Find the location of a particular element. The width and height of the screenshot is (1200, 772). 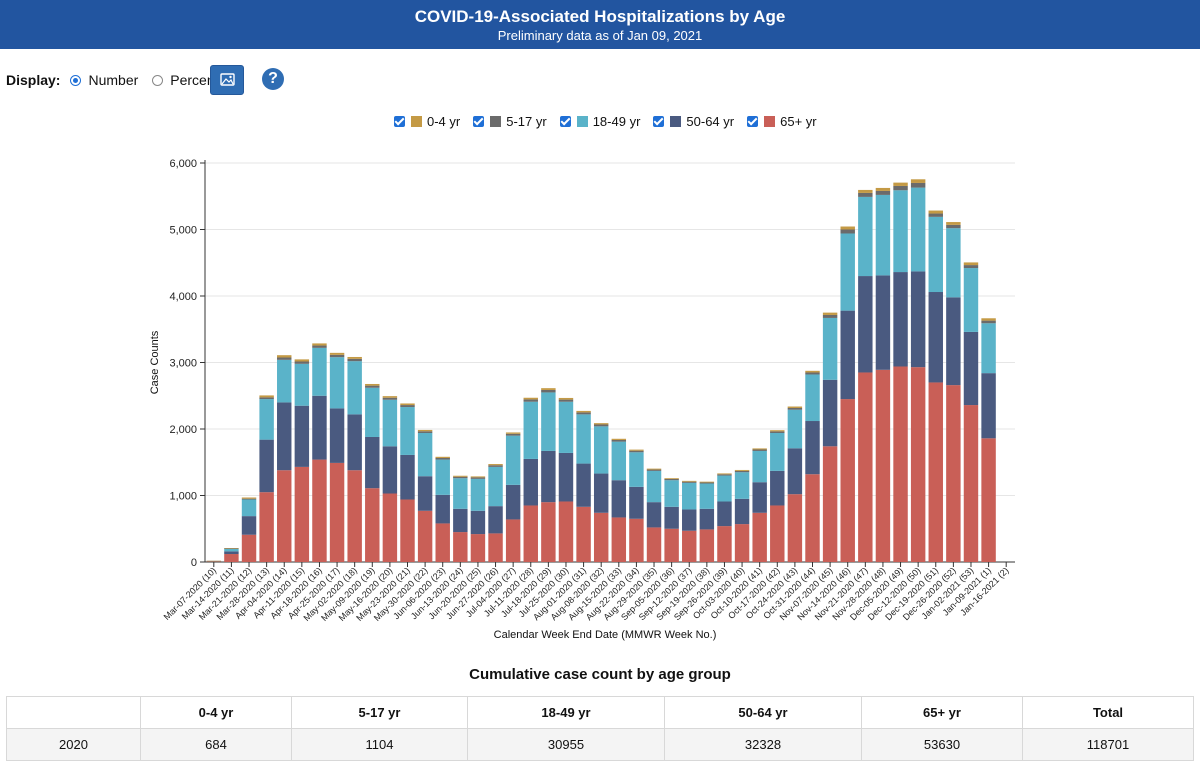

percent-option-label: Percent is located at coordinates (194, 80).